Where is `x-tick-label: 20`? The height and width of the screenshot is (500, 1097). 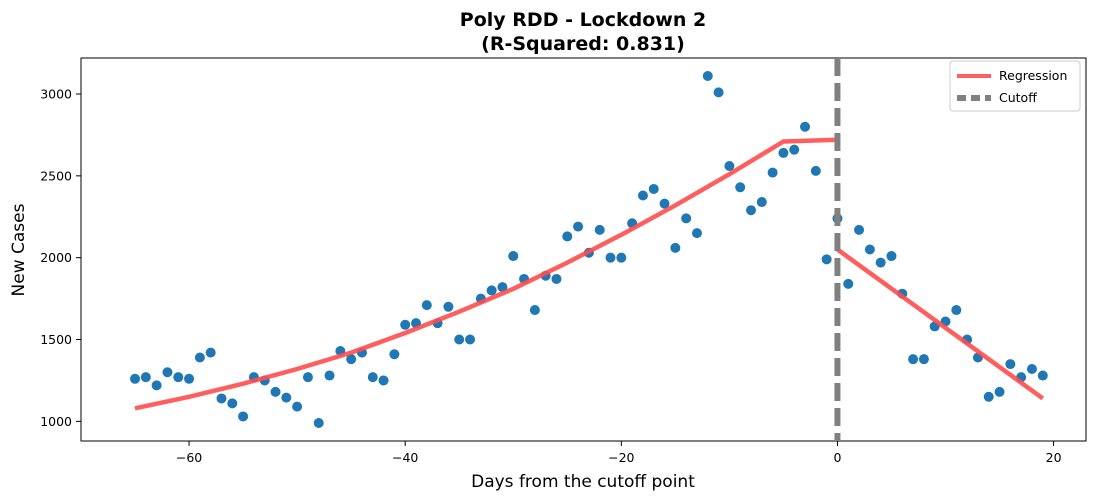 x-tick-label: 20 is located at coordinates (1054, 457).